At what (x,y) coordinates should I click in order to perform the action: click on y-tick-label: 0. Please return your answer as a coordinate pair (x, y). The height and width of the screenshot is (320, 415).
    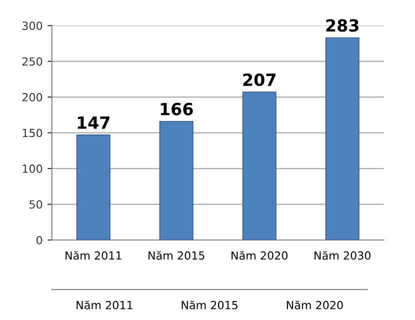
    Looking at the image, I should click on (39, 240).